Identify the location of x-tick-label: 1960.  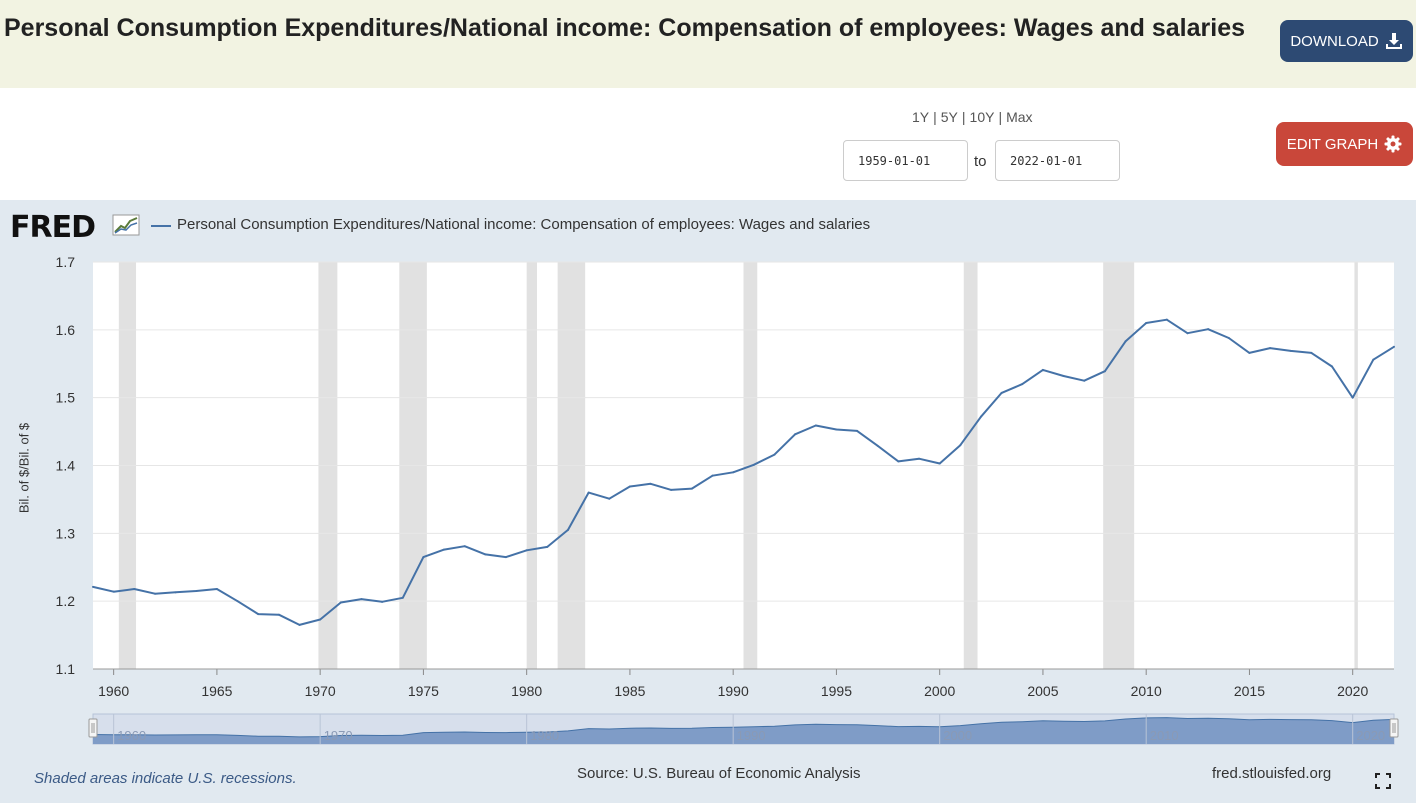
(113, 691).